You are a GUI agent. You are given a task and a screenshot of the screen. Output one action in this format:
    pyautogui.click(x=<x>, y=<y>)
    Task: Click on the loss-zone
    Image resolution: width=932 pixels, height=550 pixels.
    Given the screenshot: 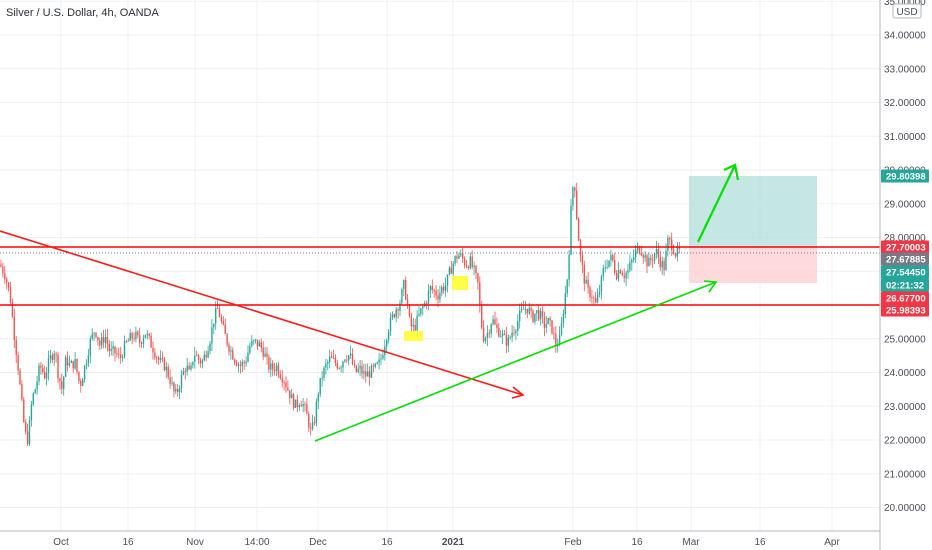 What is the action you would take?
    pyautogui.click(x=753, y=265)
    